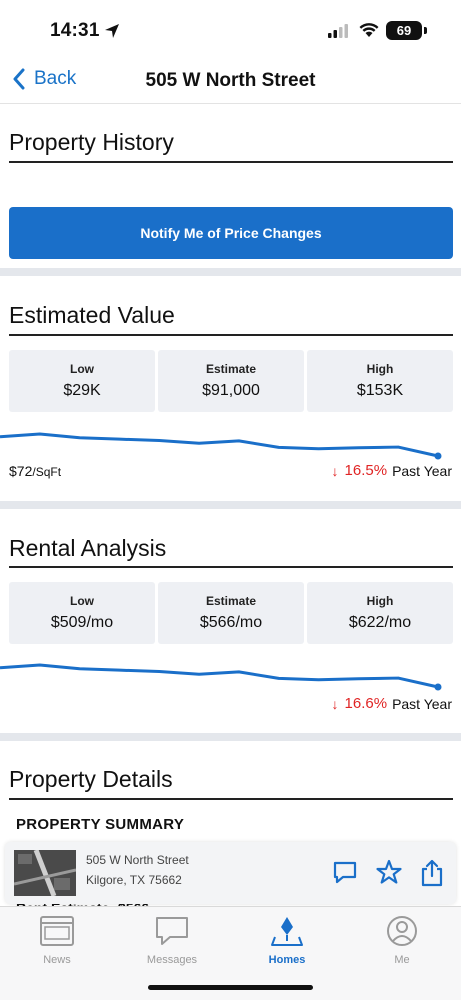  I want to click on rent-estimate-label: Estimate, so click(231, 601).